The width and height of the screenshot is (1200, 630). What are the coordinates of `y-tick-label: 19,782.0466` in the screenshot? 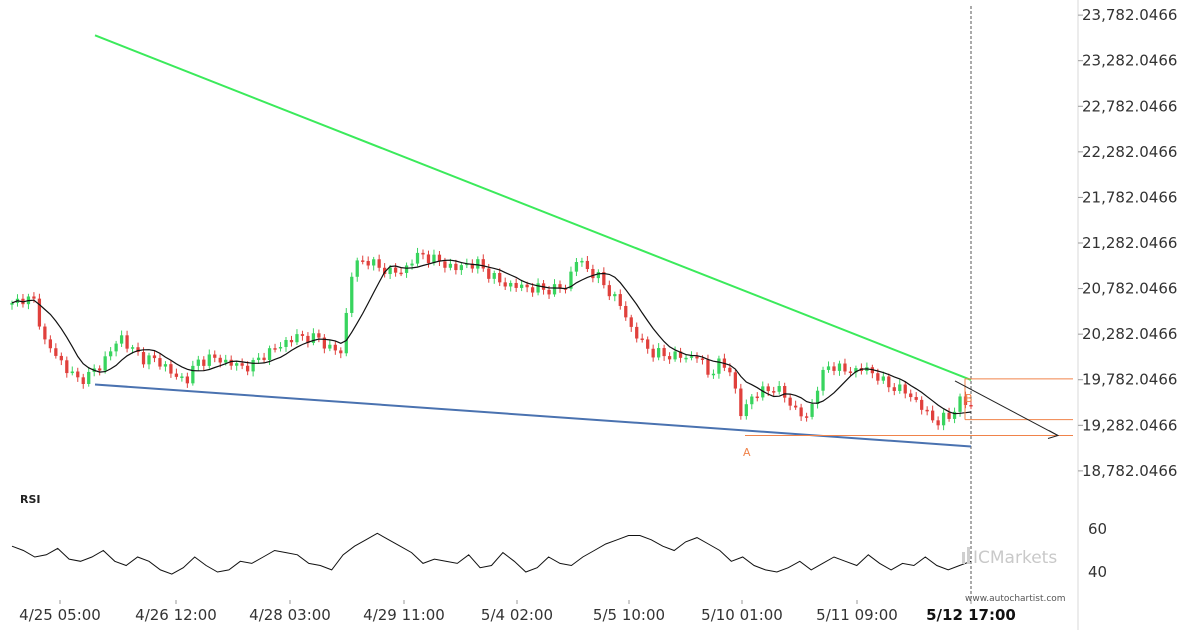 It's located at (1129, 380).